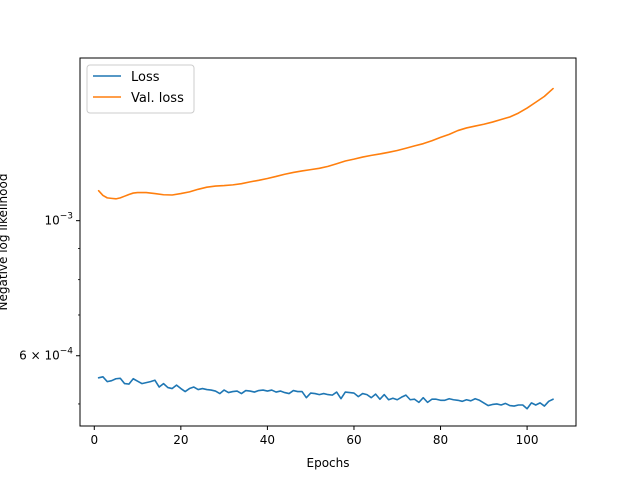  What do you see at coordinates (157, 98) in the screenshot?
I see `legend-label-val-loss: Val. loss` at bounding box center [157, 98].